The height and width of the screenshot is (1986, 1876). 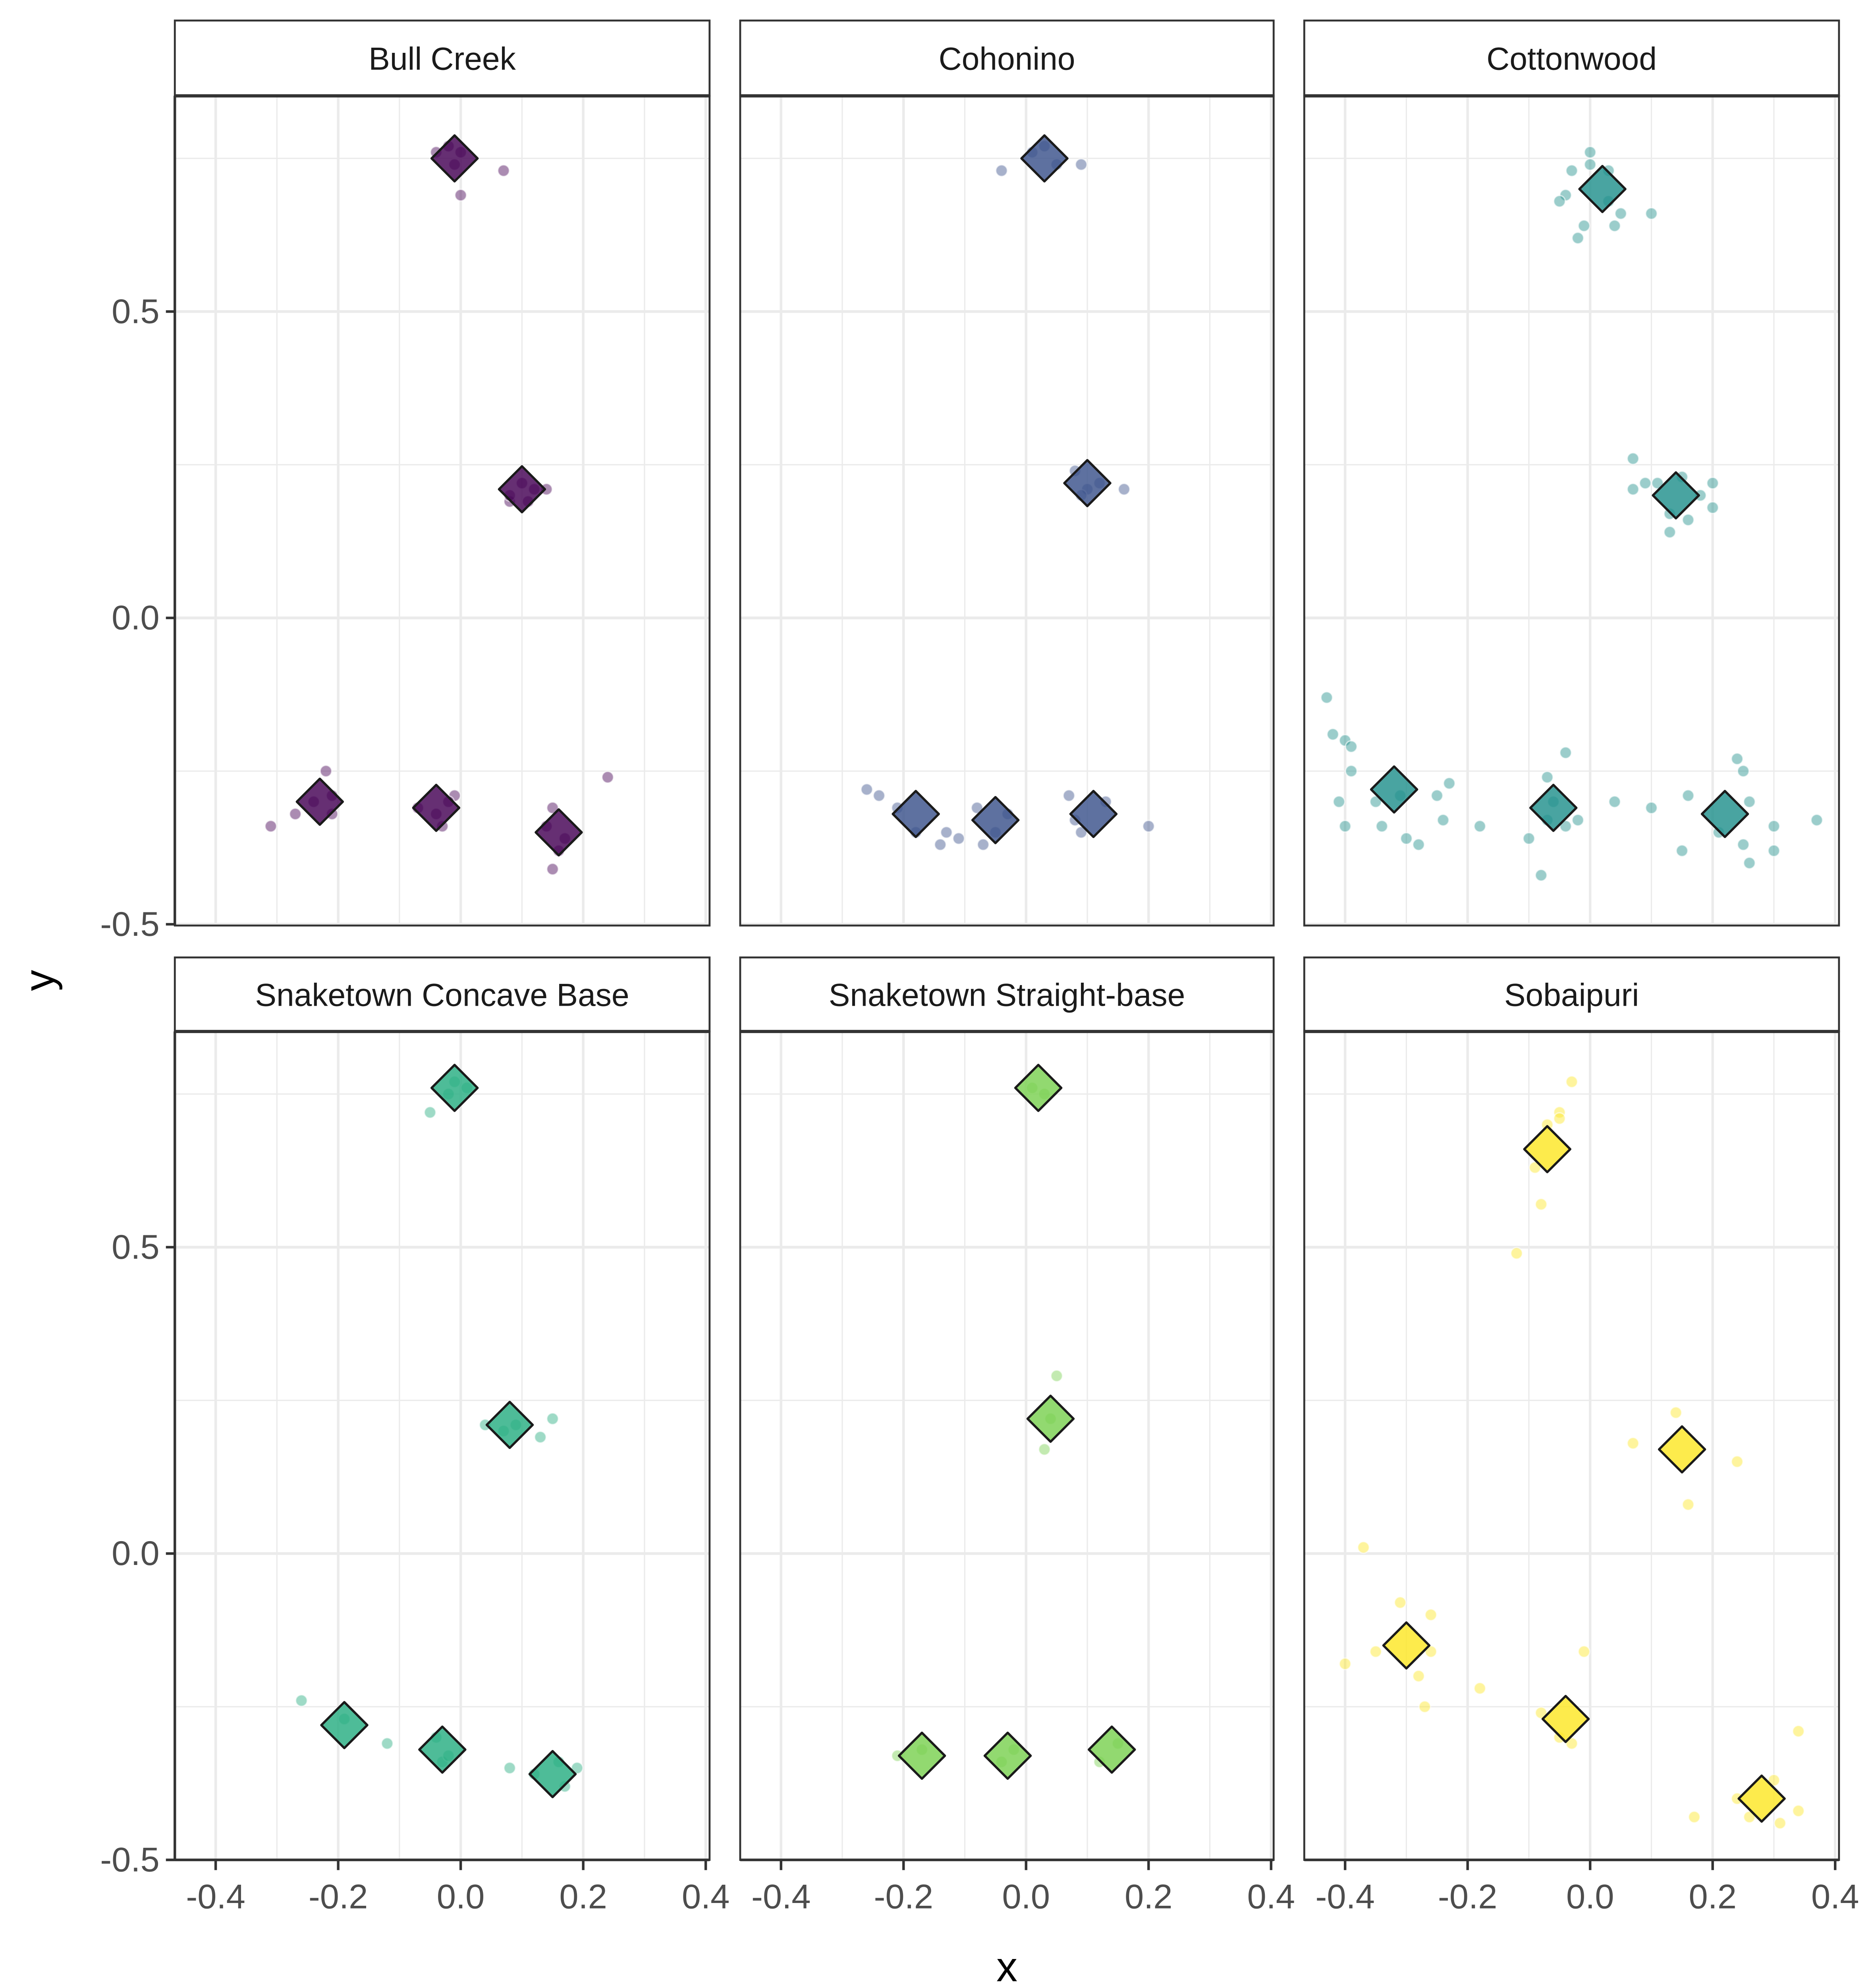 What do you see at coordinates (442, 1409) in the screenshot?
I see `facet-panel: Snaketown Concave Base` at bounding box center [442, 1409].